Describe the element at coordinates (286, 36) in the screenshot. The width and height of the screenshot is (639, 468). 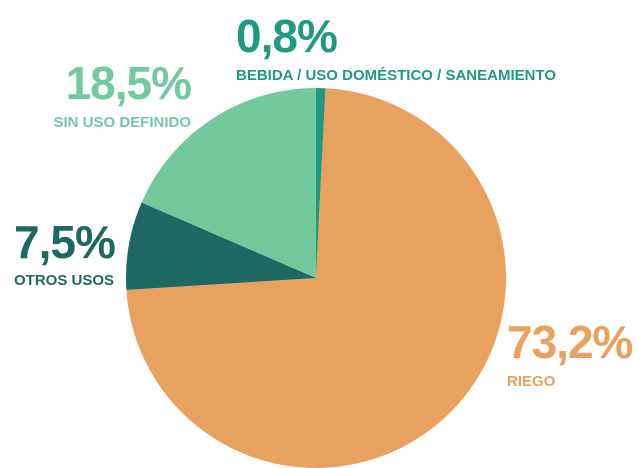
I see `value-label: 0,8%` at that location.